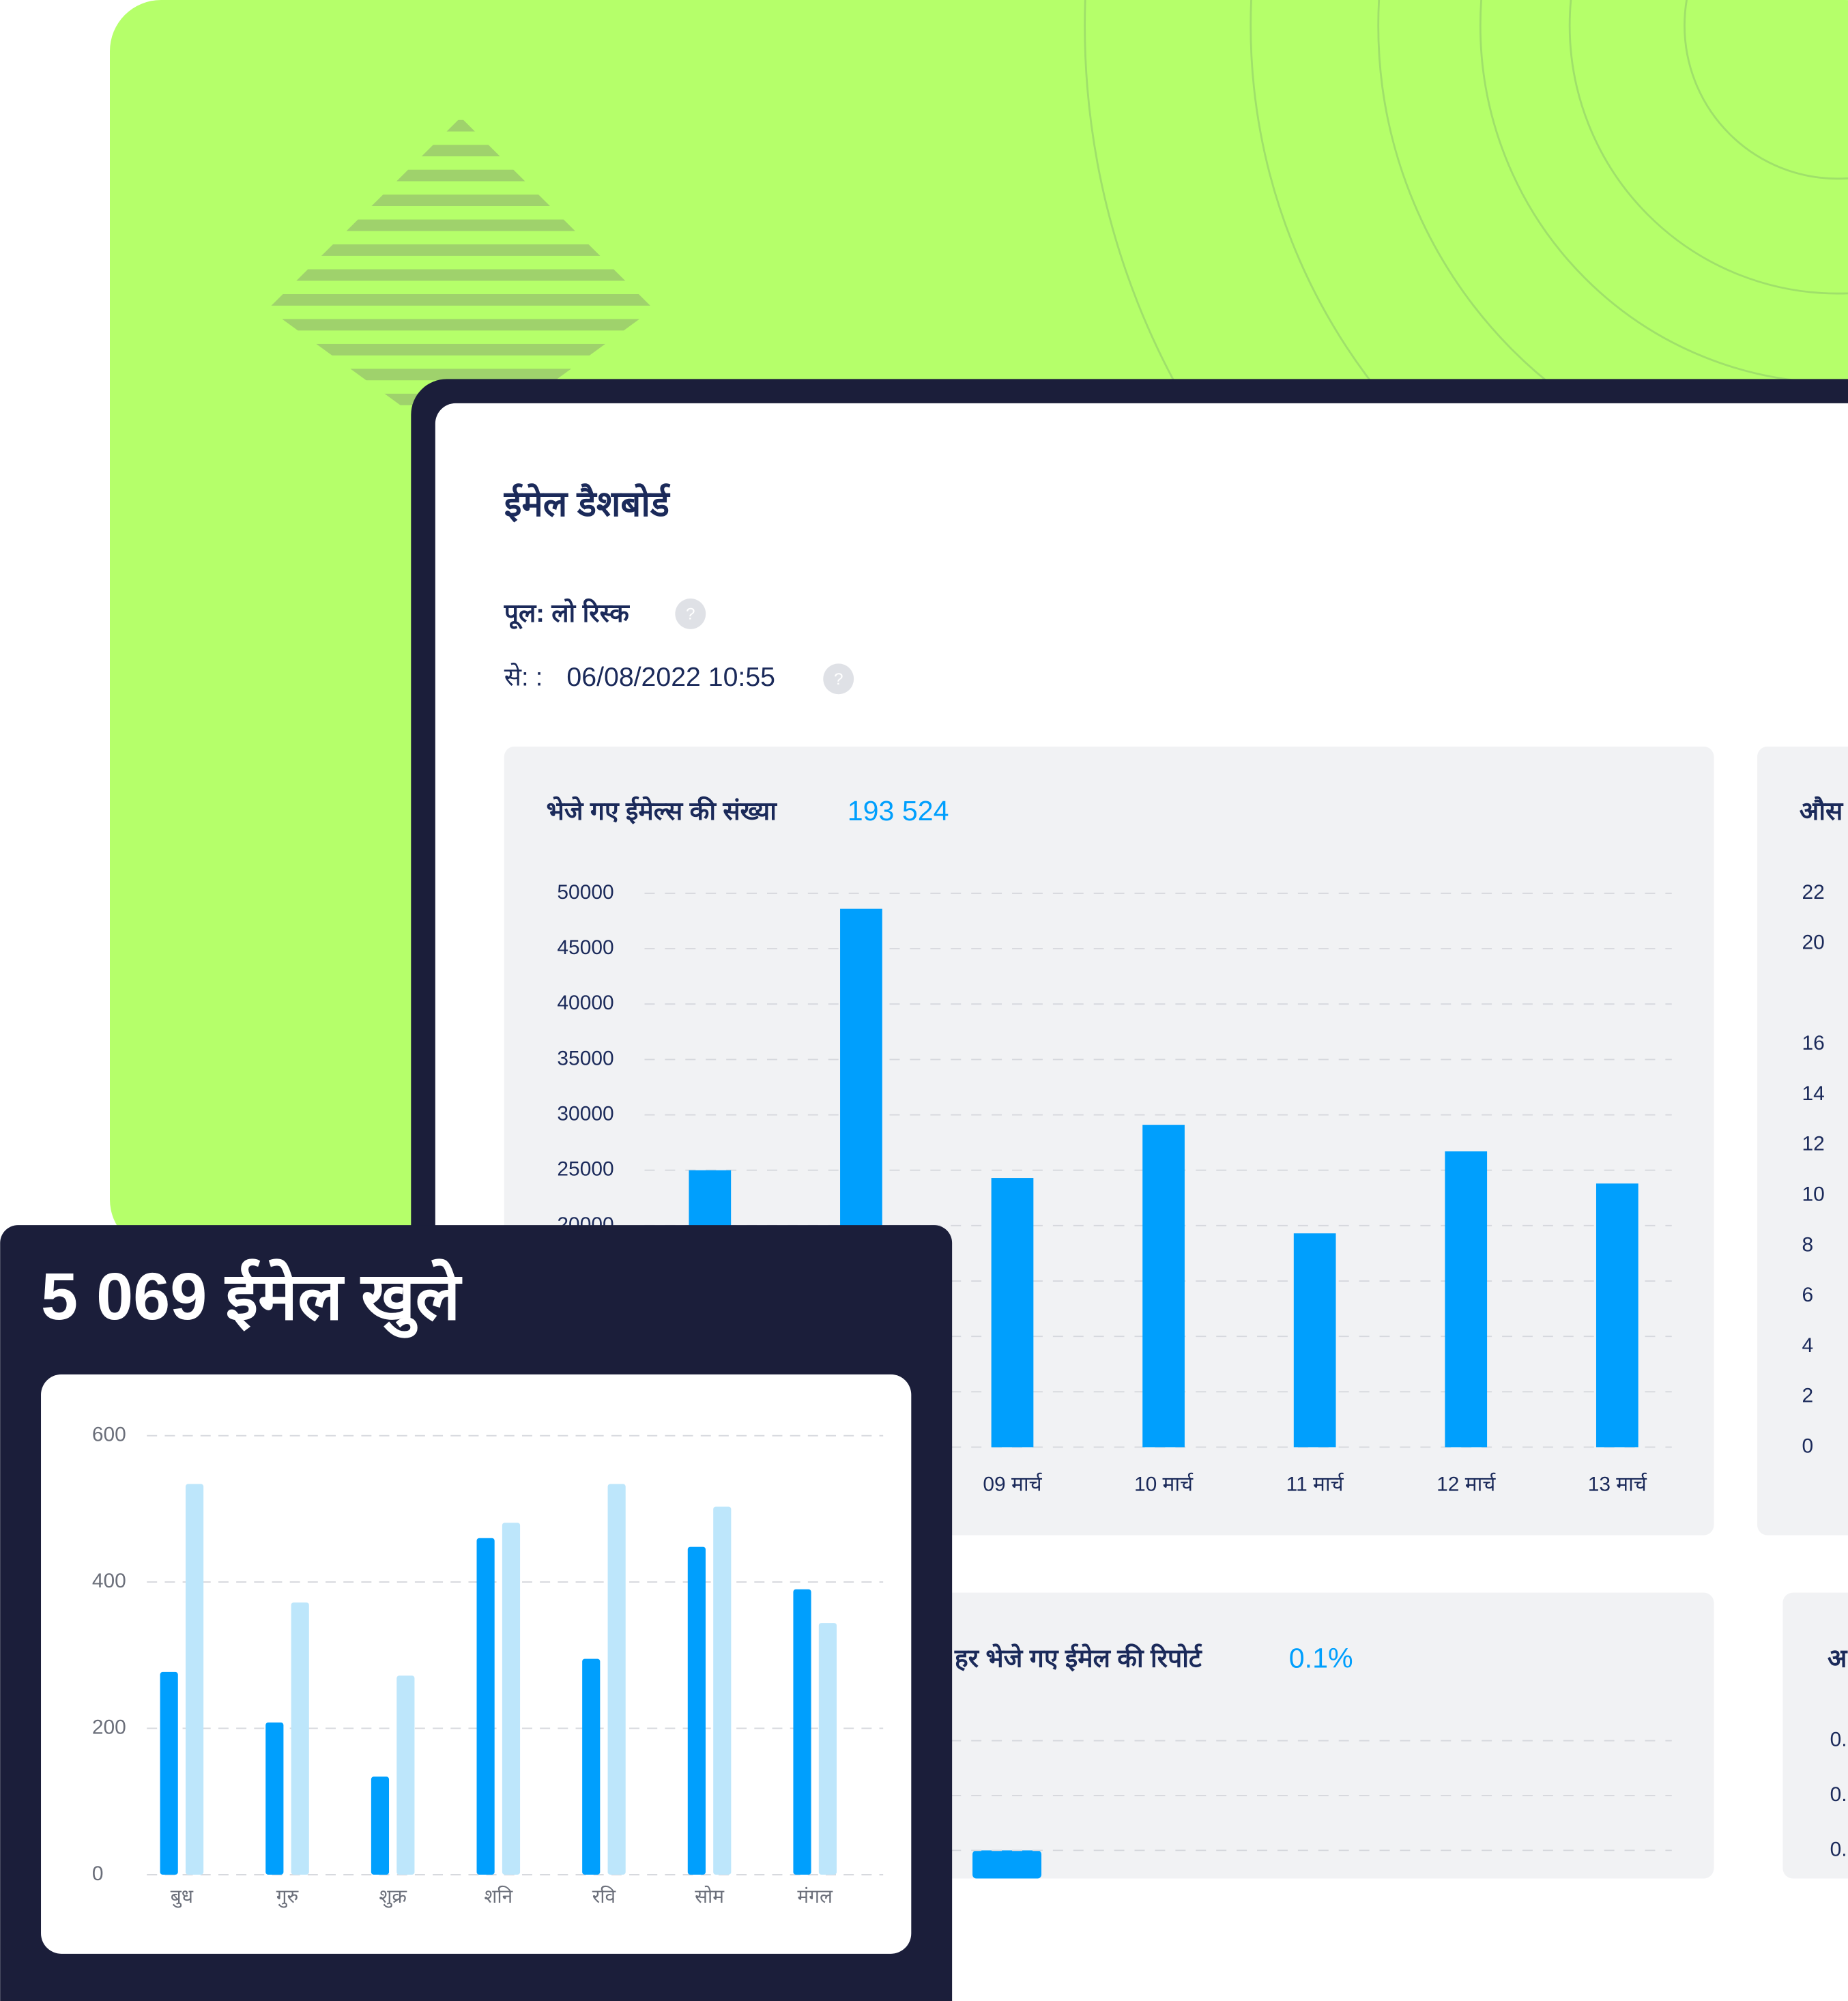  What do you see at coordinates (1321, 1658) in the screenshot?
I see `chart-total: 0.1%` at bounding box center [1321, 1658].